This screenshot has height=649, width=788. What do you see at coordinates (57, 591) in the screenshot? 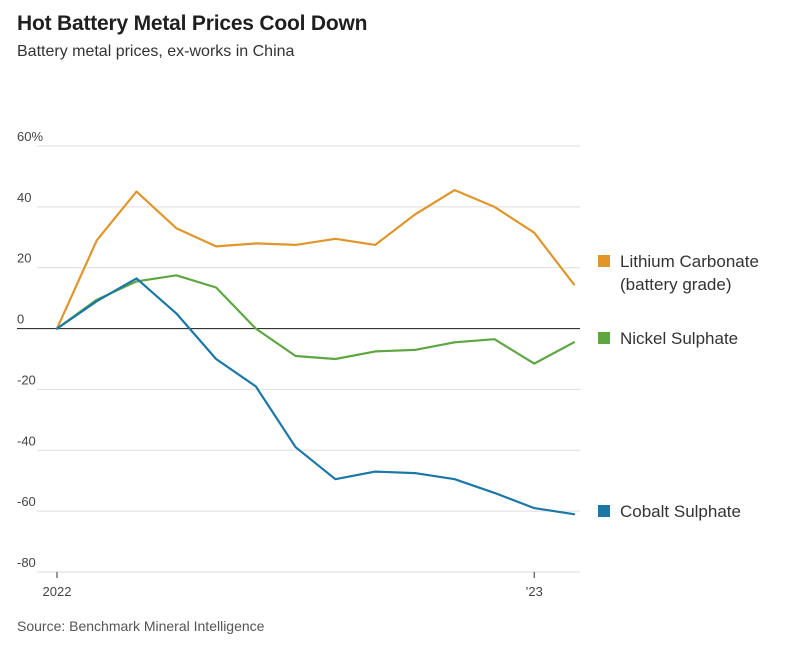
I see `x-tick-label: 2022` at bounding box center [57, 591].